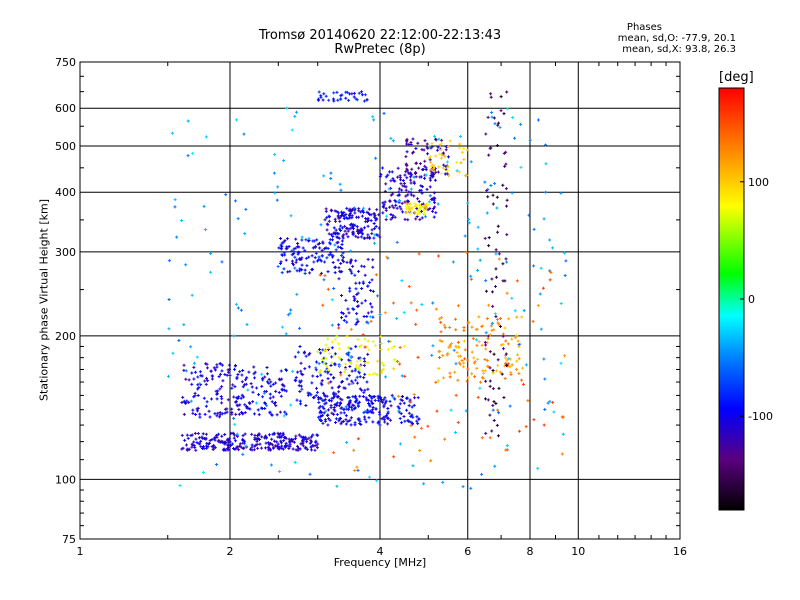  I want to click on phase-stats-heading: Phases, so click(644, 27).